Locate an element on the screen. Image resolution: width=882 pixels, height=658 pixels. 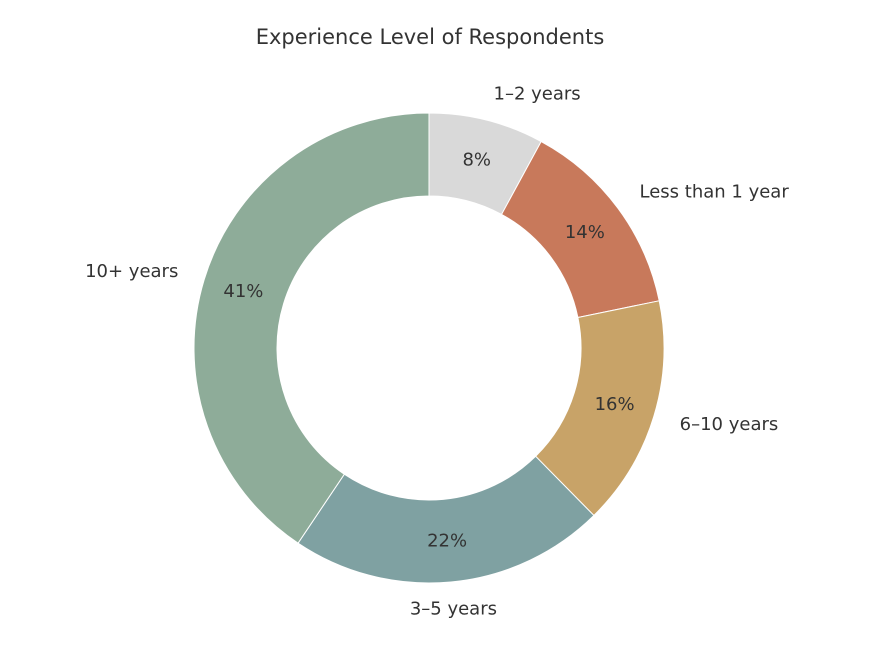
pct-label-6-10-years: 16% is located at coordinates (615, 404).